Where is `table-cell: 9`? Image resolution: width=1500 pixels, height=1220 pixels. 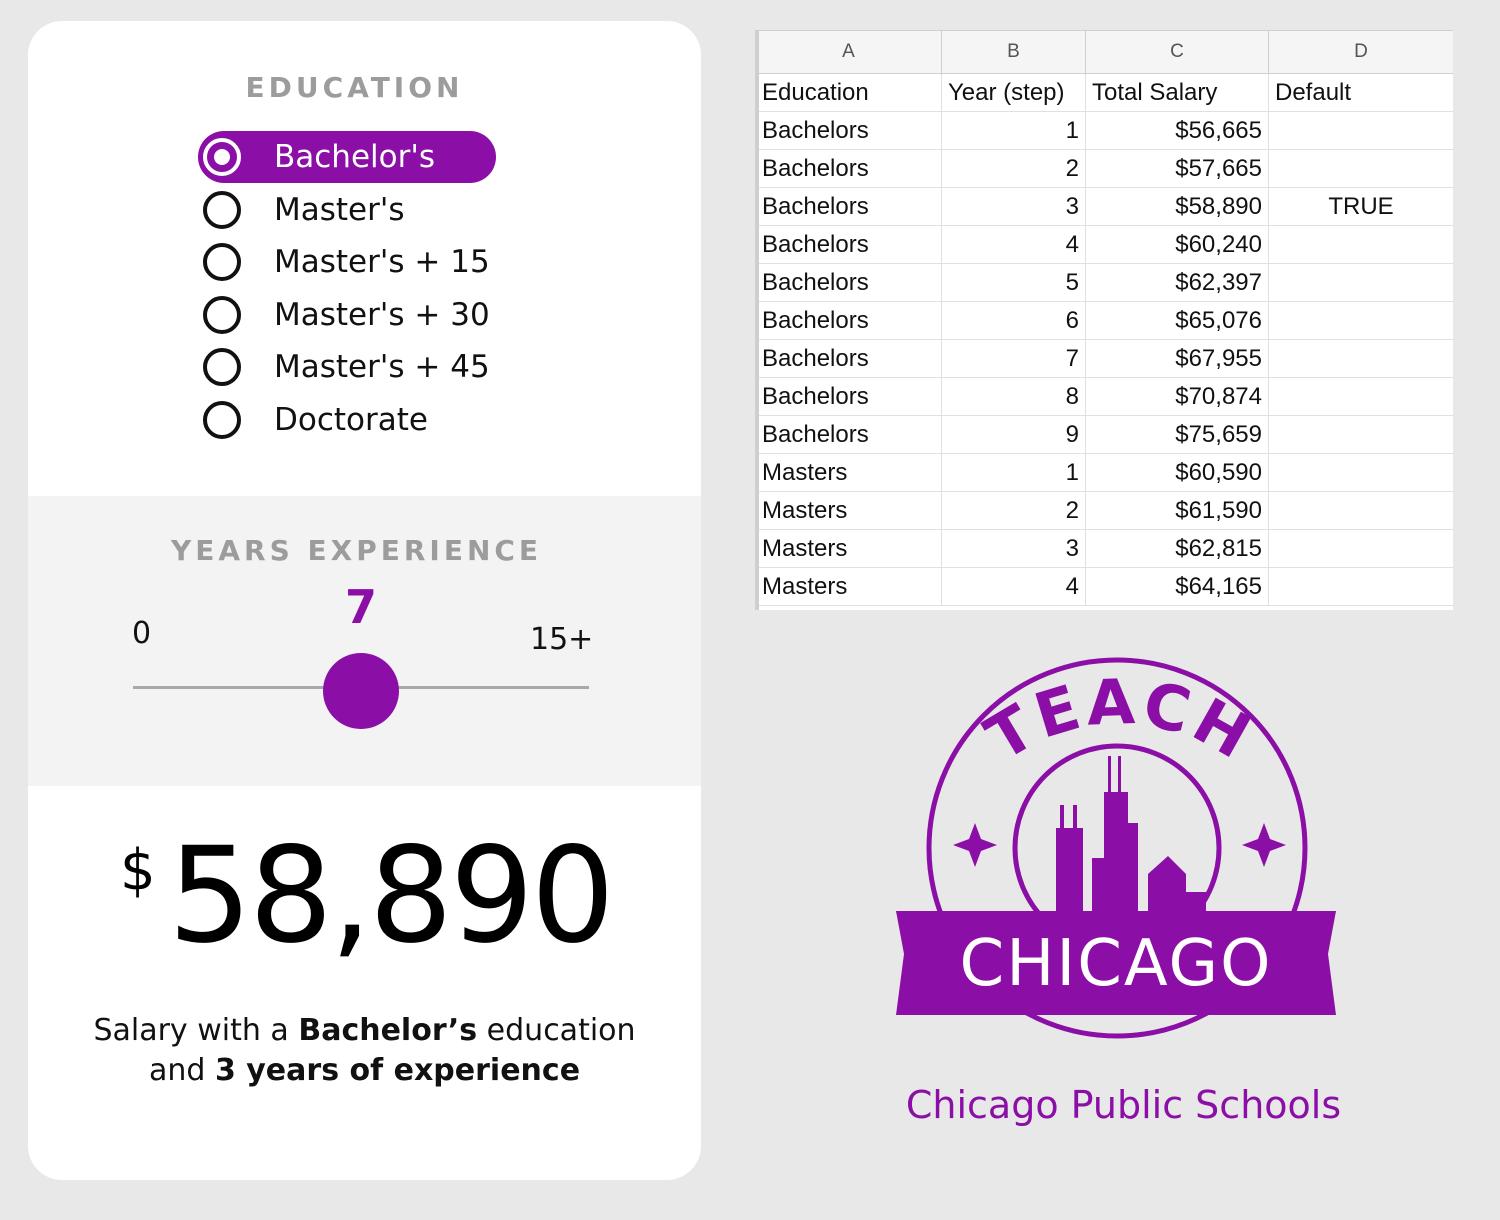
table-cell: 9 is located at coordinates (1013, 434).